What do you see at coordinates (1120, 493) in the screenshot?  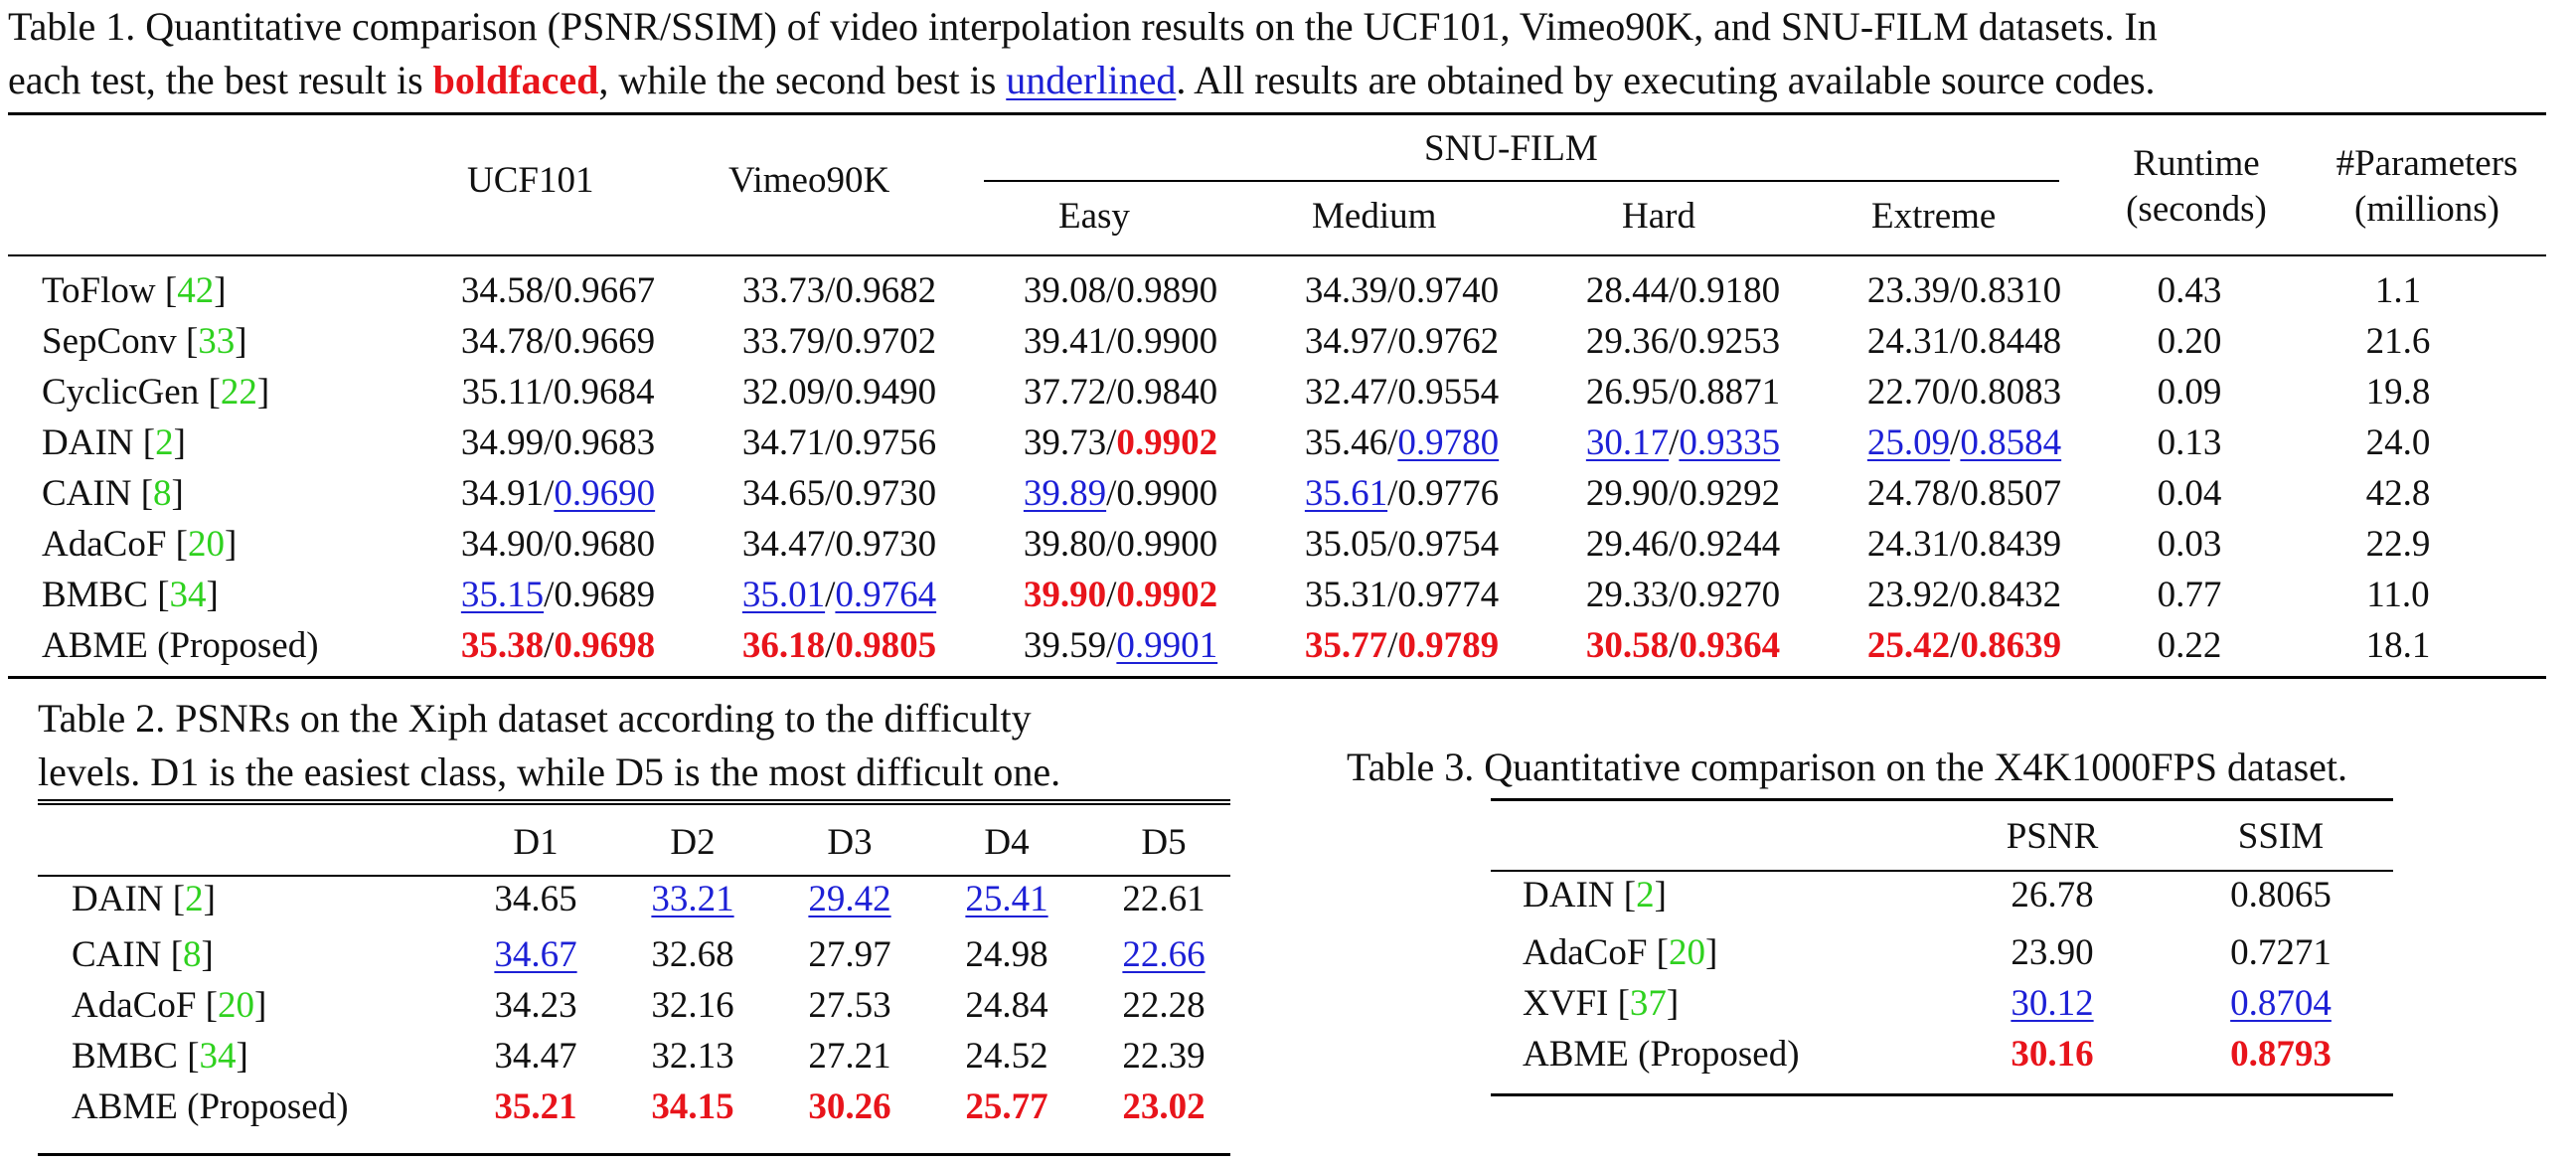 I see `psnr-ssim-cell: 39.89/0.9900` at bounding box center [1120, 493].